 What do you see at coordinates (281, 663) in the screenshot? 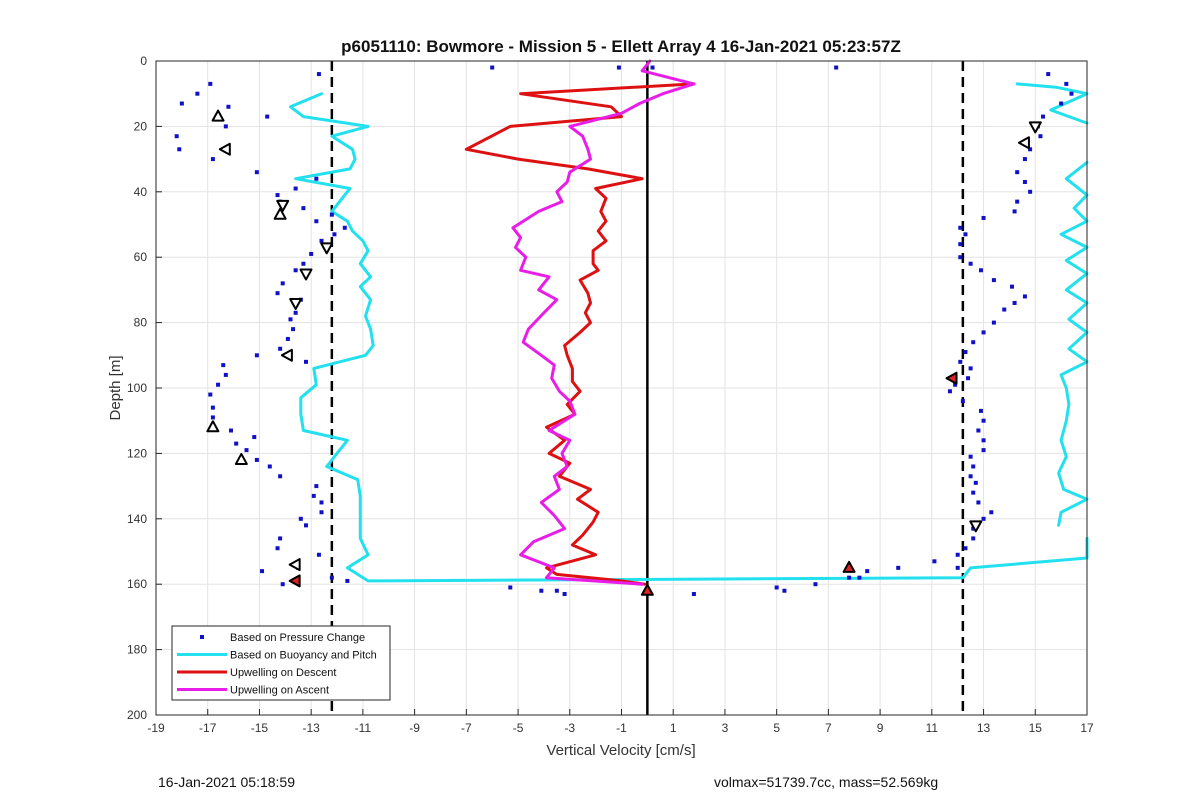
I see `legend-box` at bounding box center [281, 663].